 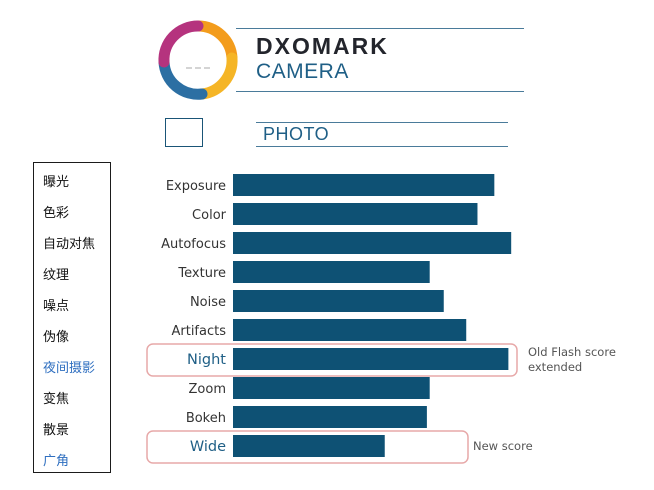 I want to click on annotation-wide-line-0: New score, so click(x=503, y=446).